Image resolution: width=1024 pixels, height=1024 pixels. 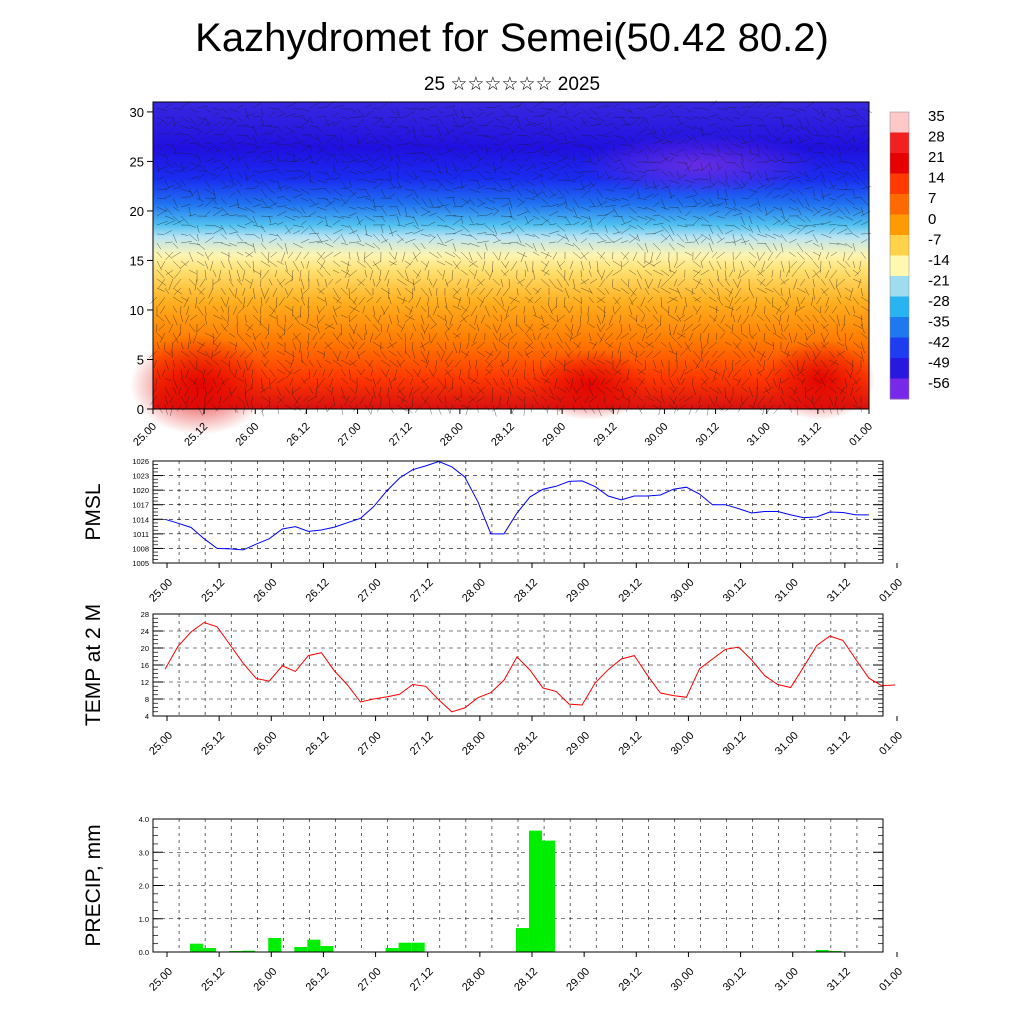 I want to click on x-tick-label: 26.12, so click(x=318, y=980).